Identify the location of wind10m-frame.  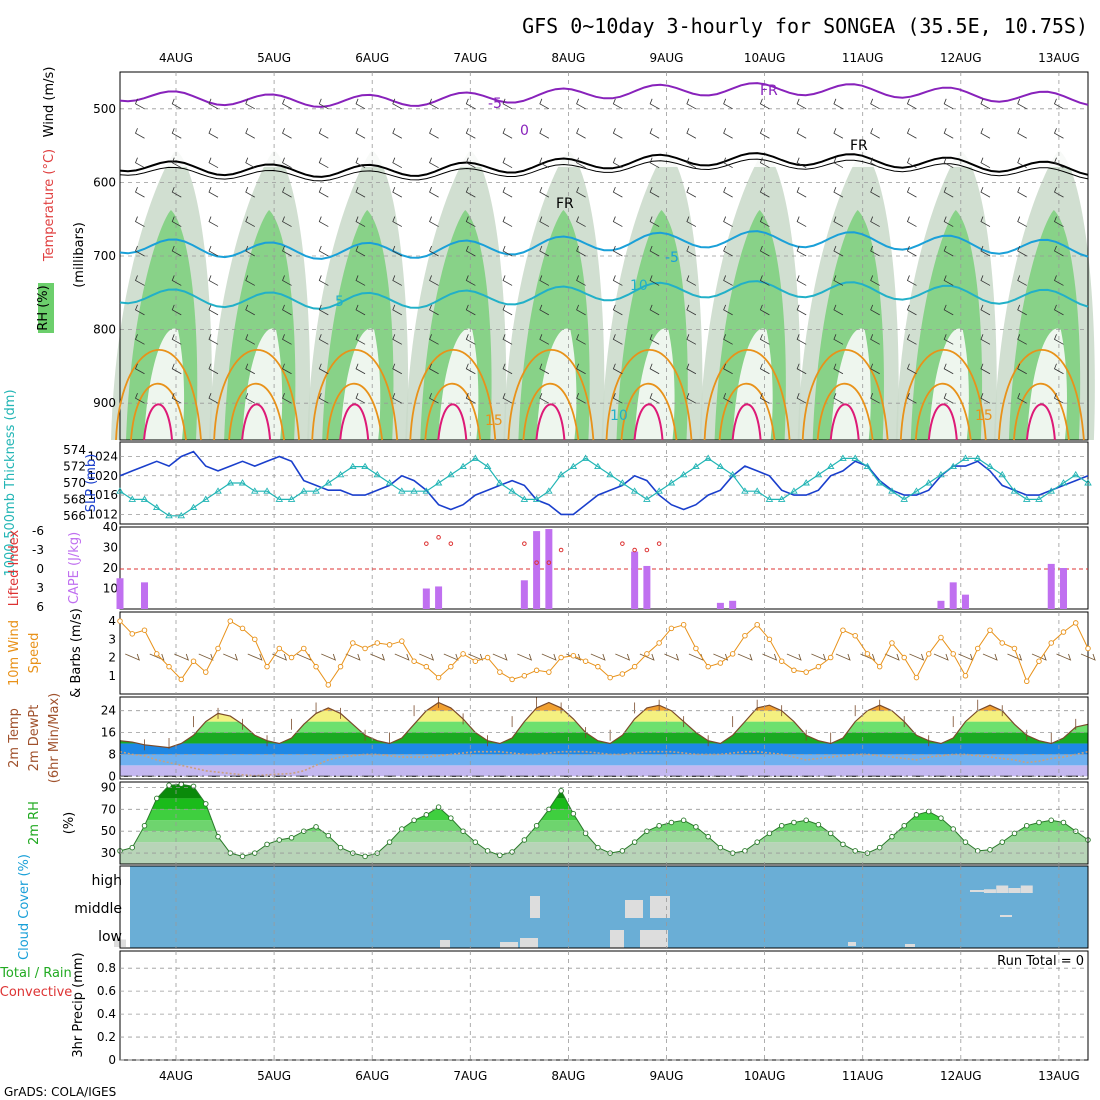
(604, 653).